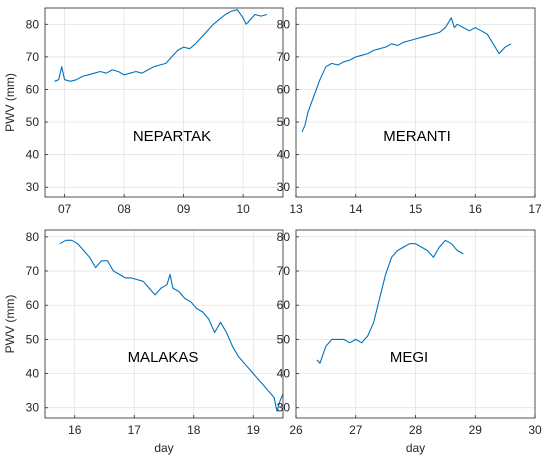  What do you see at coordinates (184, 209) in the screenshot?
I see `x-tick-label: 09` at bounding box center [184, 209].